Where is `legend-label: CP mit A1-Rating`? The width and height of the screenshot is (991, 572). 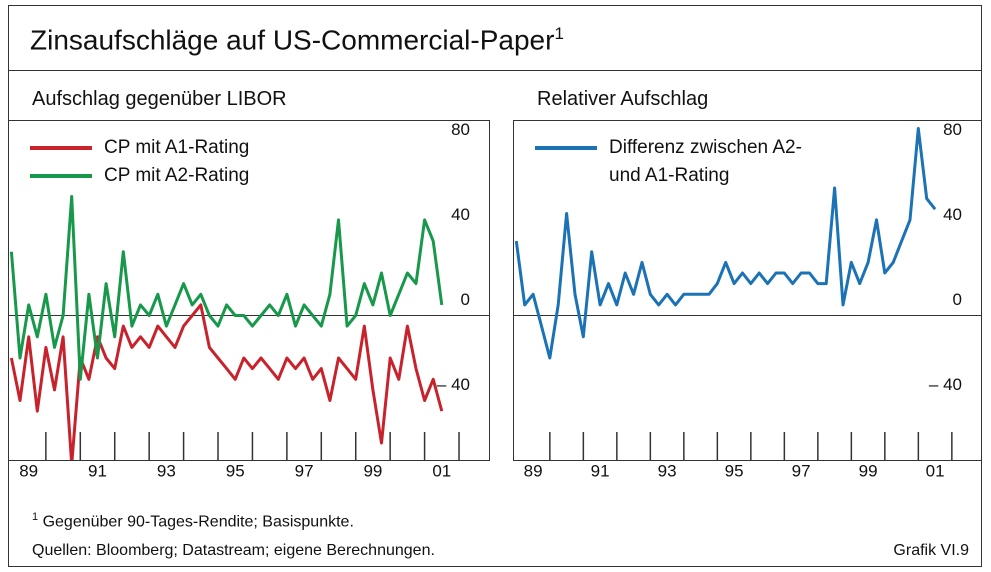
legend-label: CP mit A1-Rating is located at coordinates (177, 147).